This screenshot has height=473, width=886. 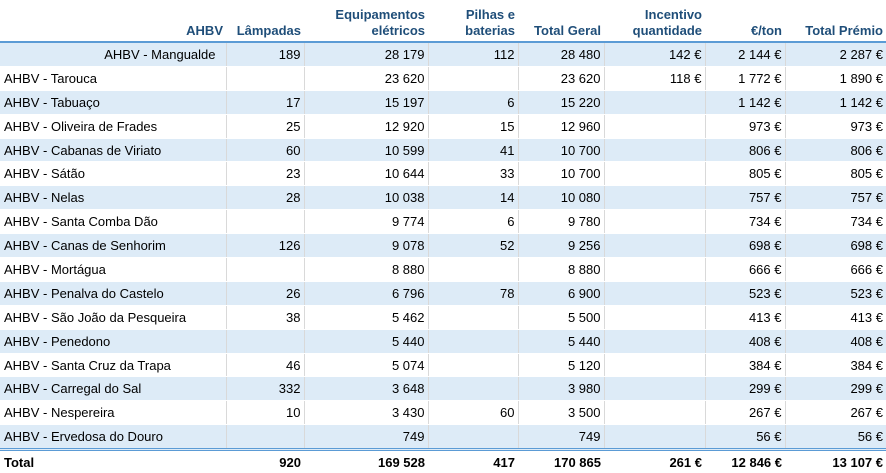 What do you see at coordinates (265, 246) in the screenshot?
I see `cell-lampadas: 126` at bounding box center [265, 246].